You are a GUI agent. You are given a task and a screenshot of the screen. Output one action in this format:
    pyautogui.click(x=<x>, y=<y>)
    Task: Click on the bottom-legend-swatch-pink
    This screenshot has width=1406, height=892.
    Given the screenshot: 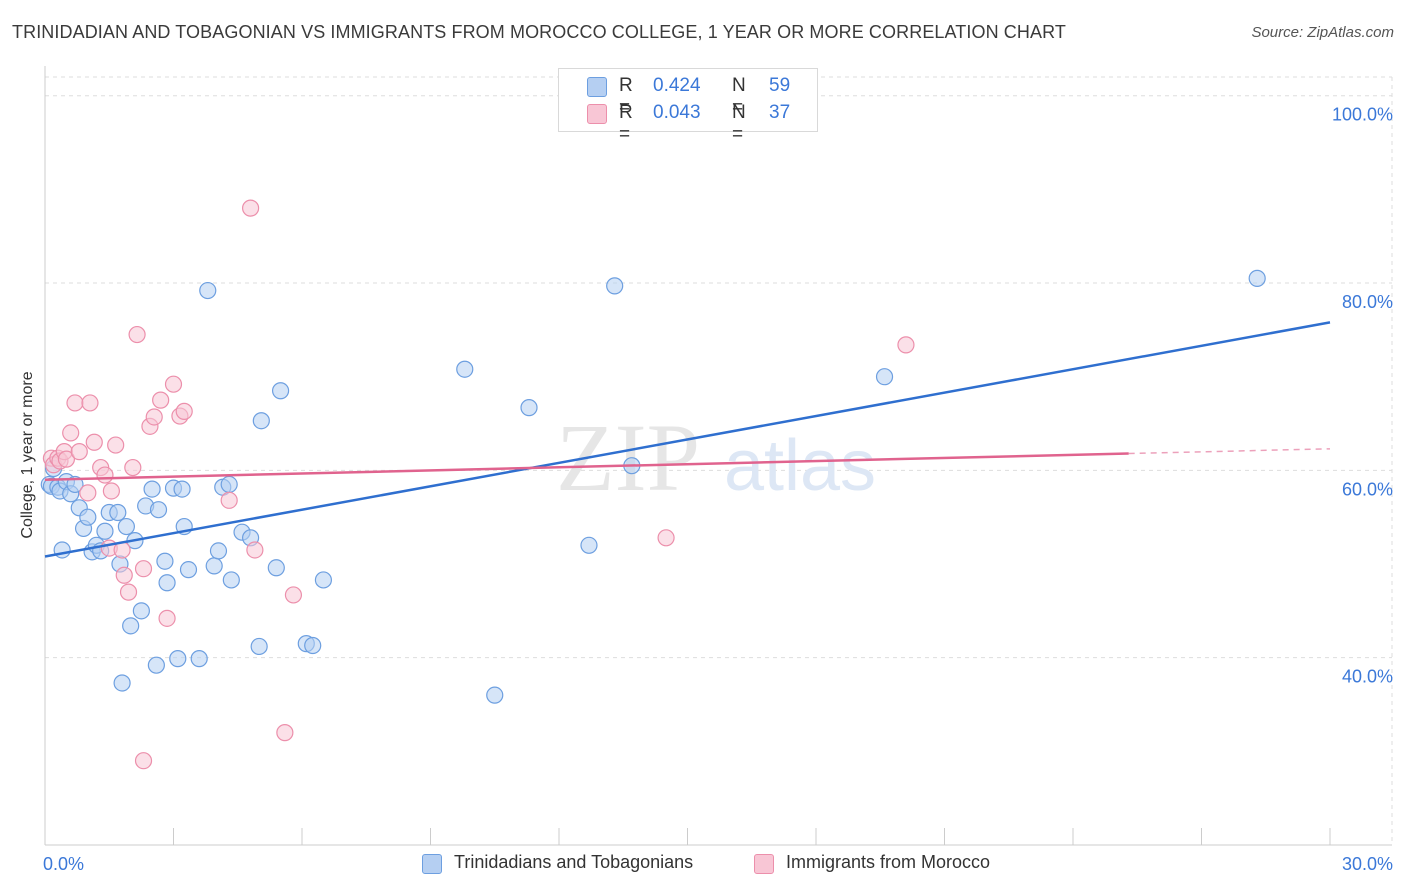 What is the action you would take?
    pyautogui.click(x=764, y=864)
    